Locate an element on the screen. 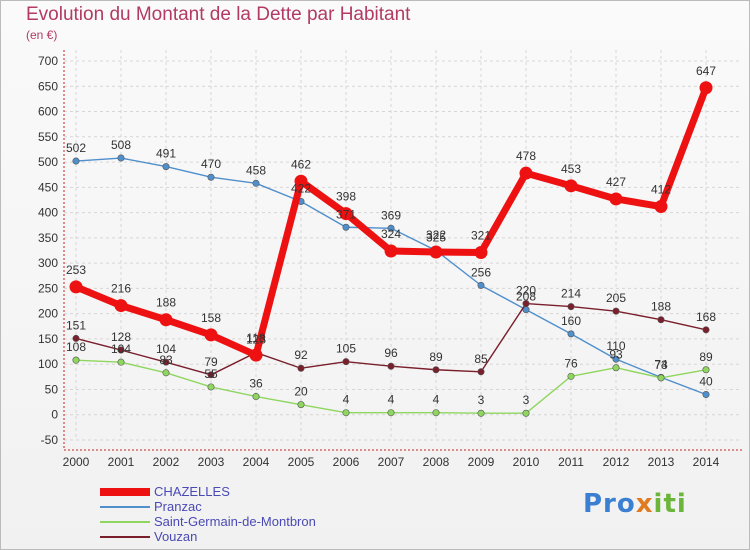 The width and height of the screenshot is (750, 550). data-label: 453 is located at coordinates (571, 169).